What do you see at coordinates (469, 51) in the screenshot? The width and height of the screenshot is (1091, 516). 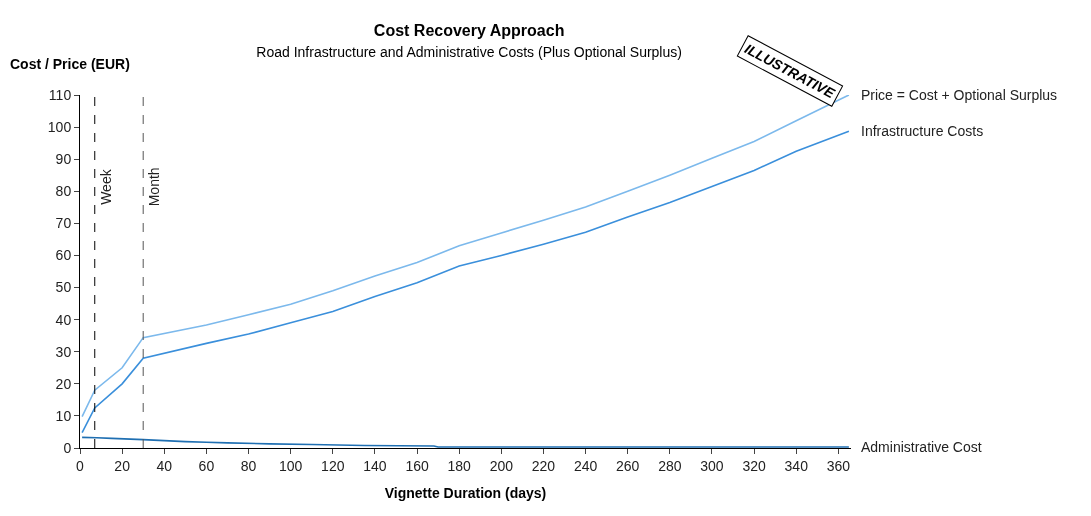 I see `chart-subtitle: Road Infrastructure and Administrative Costs (Plus Optional Surplus)` at bounding box center [469, 51].